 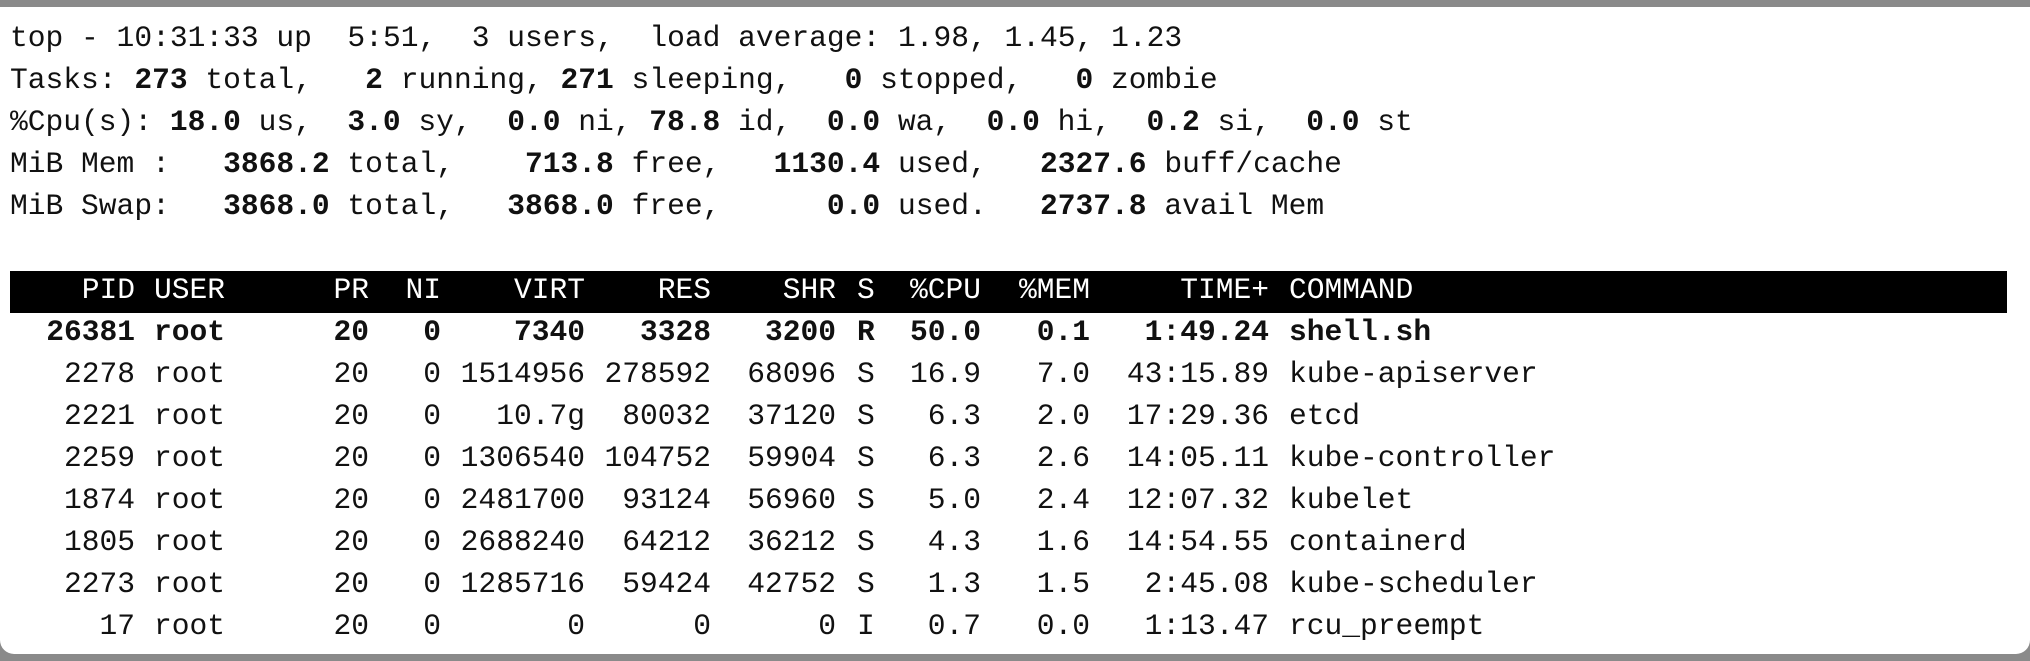 What do you see at coordinates (374, 80) in the screenshot?
I see `summary-value: 2` at bounding box center [374, 80].